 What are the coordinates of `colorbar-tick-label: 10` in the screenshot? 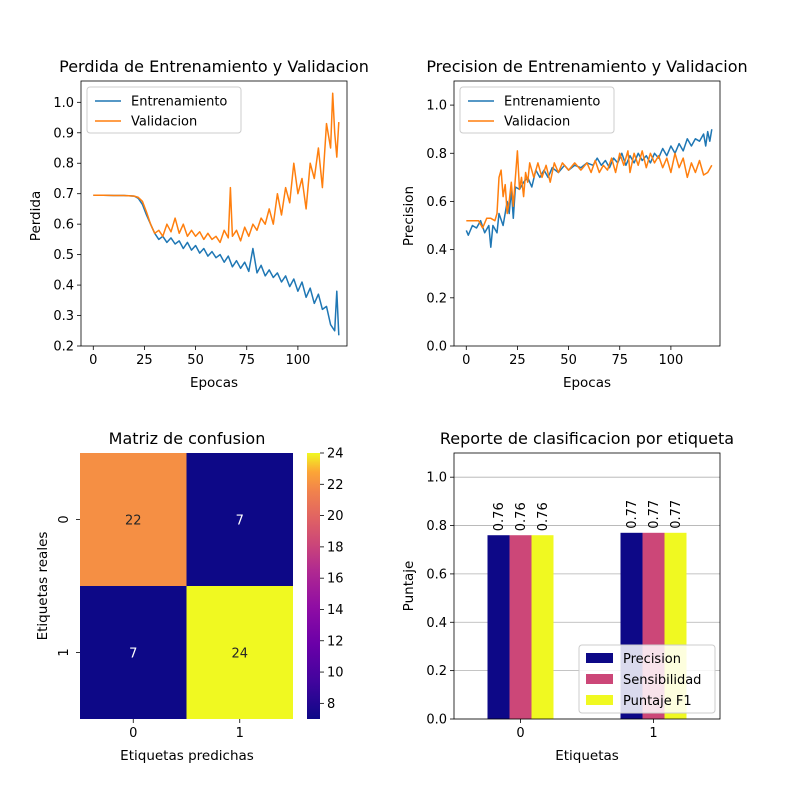 It's located at (335, 673).